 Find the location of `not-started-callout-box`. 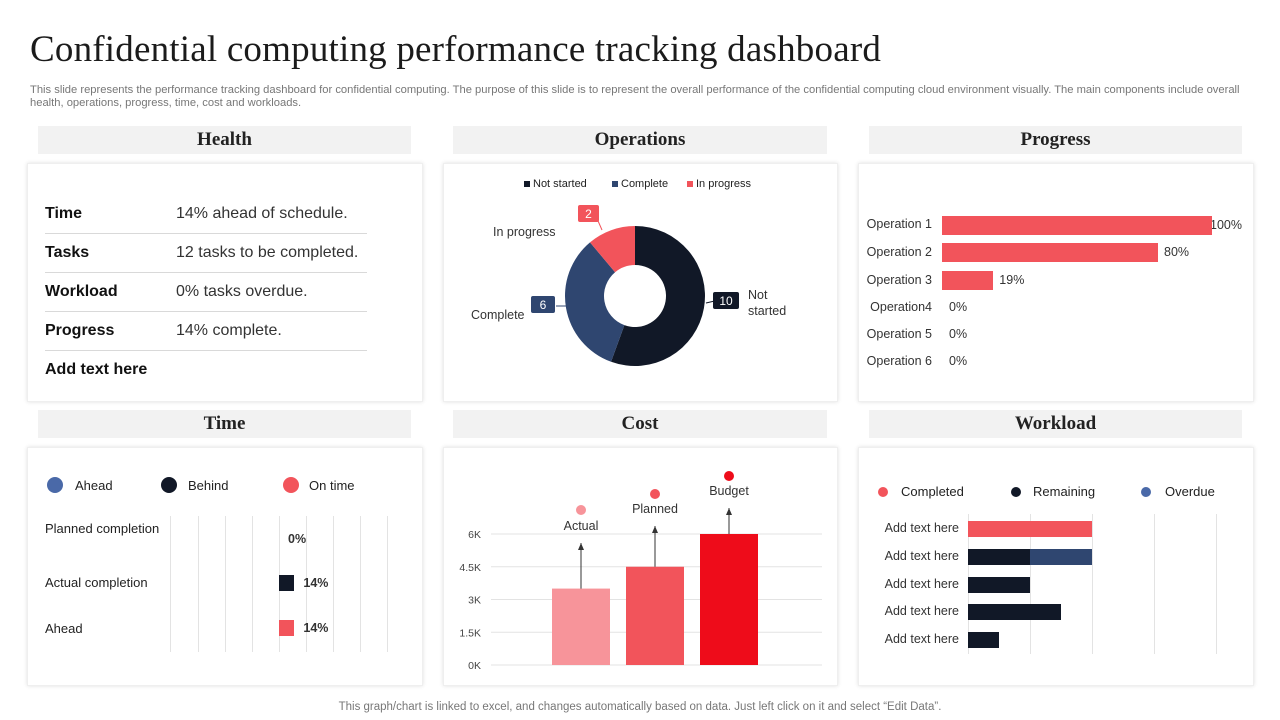

not-started-callout-box is located at coordinates (726, 300).